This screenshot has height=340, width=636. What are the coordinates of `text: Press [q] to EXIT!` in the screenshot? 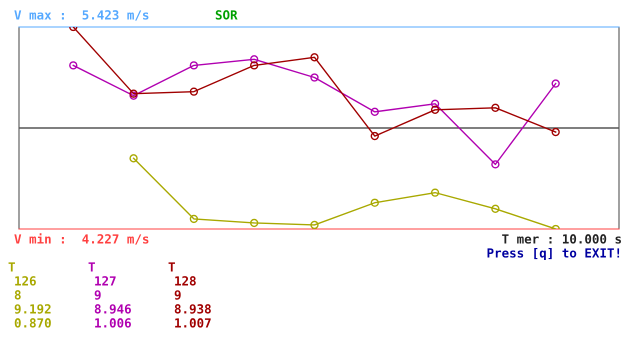 It's located at (554, 254).